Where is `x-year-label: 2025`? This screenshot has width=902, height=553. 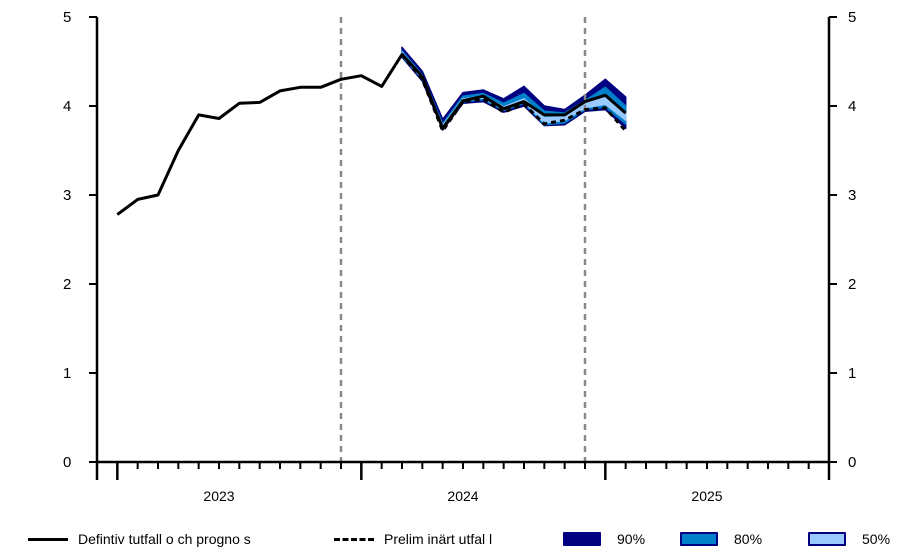 x-year-label: 2025 is located at coordinates (706, 496).